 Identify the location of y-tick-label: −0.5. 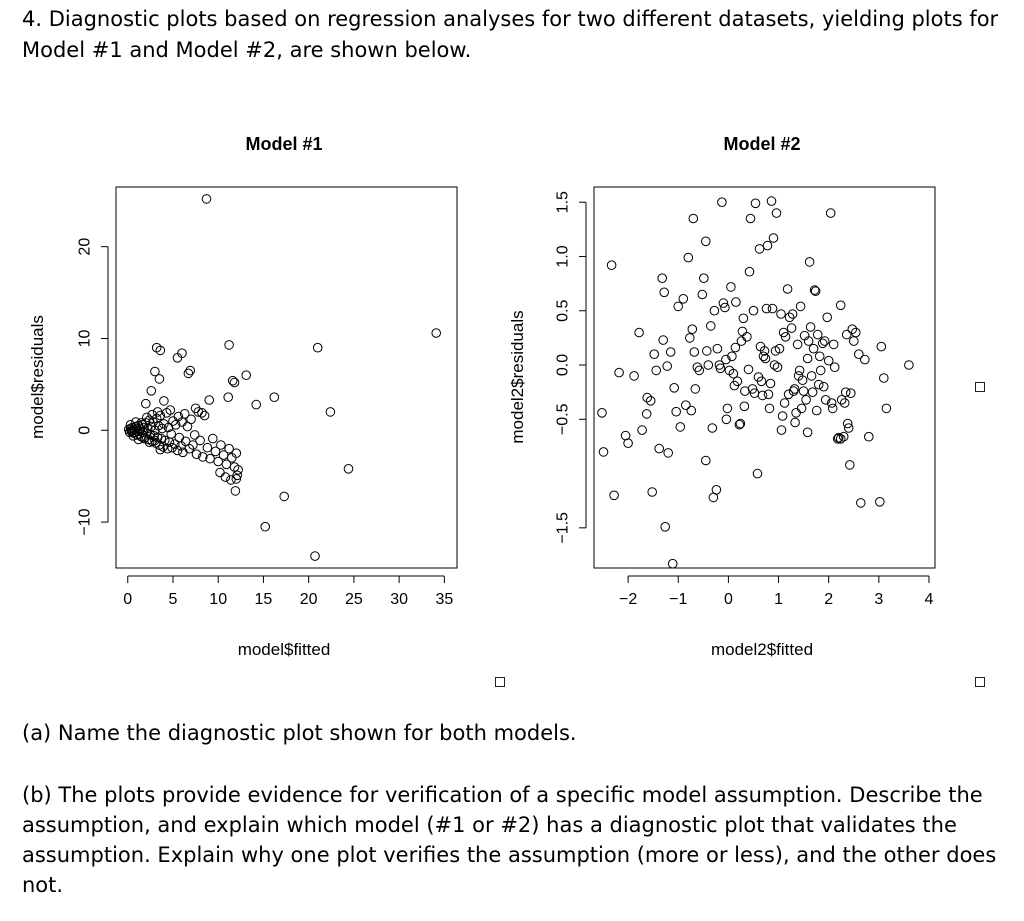
(563, 419).